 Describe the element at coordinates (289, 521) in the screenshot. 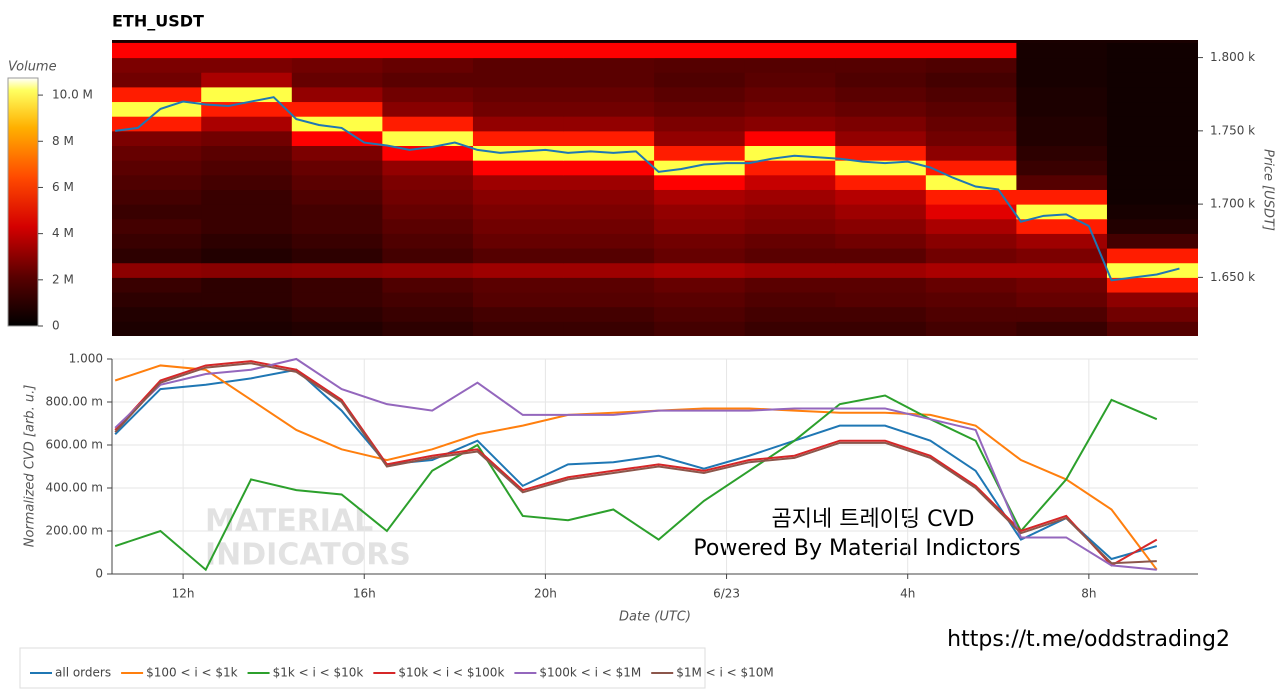

I see `watermark: MATERIAL` at that location.